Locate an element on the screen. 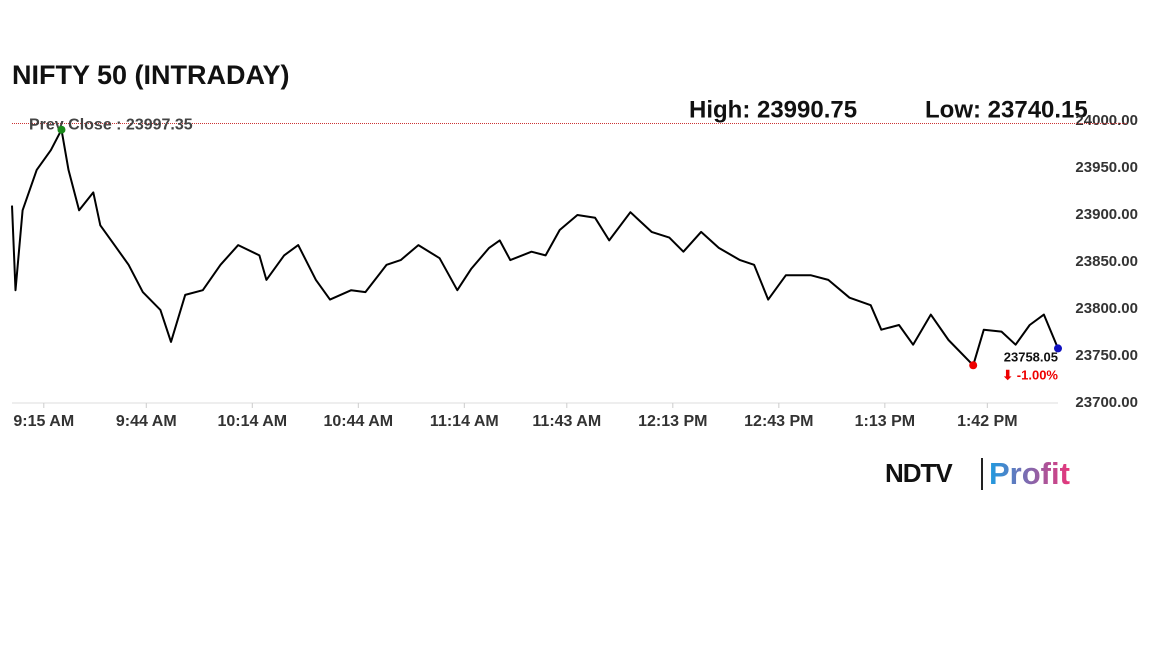  last-price: 23758.05 is located at coordinates (1031, 356).